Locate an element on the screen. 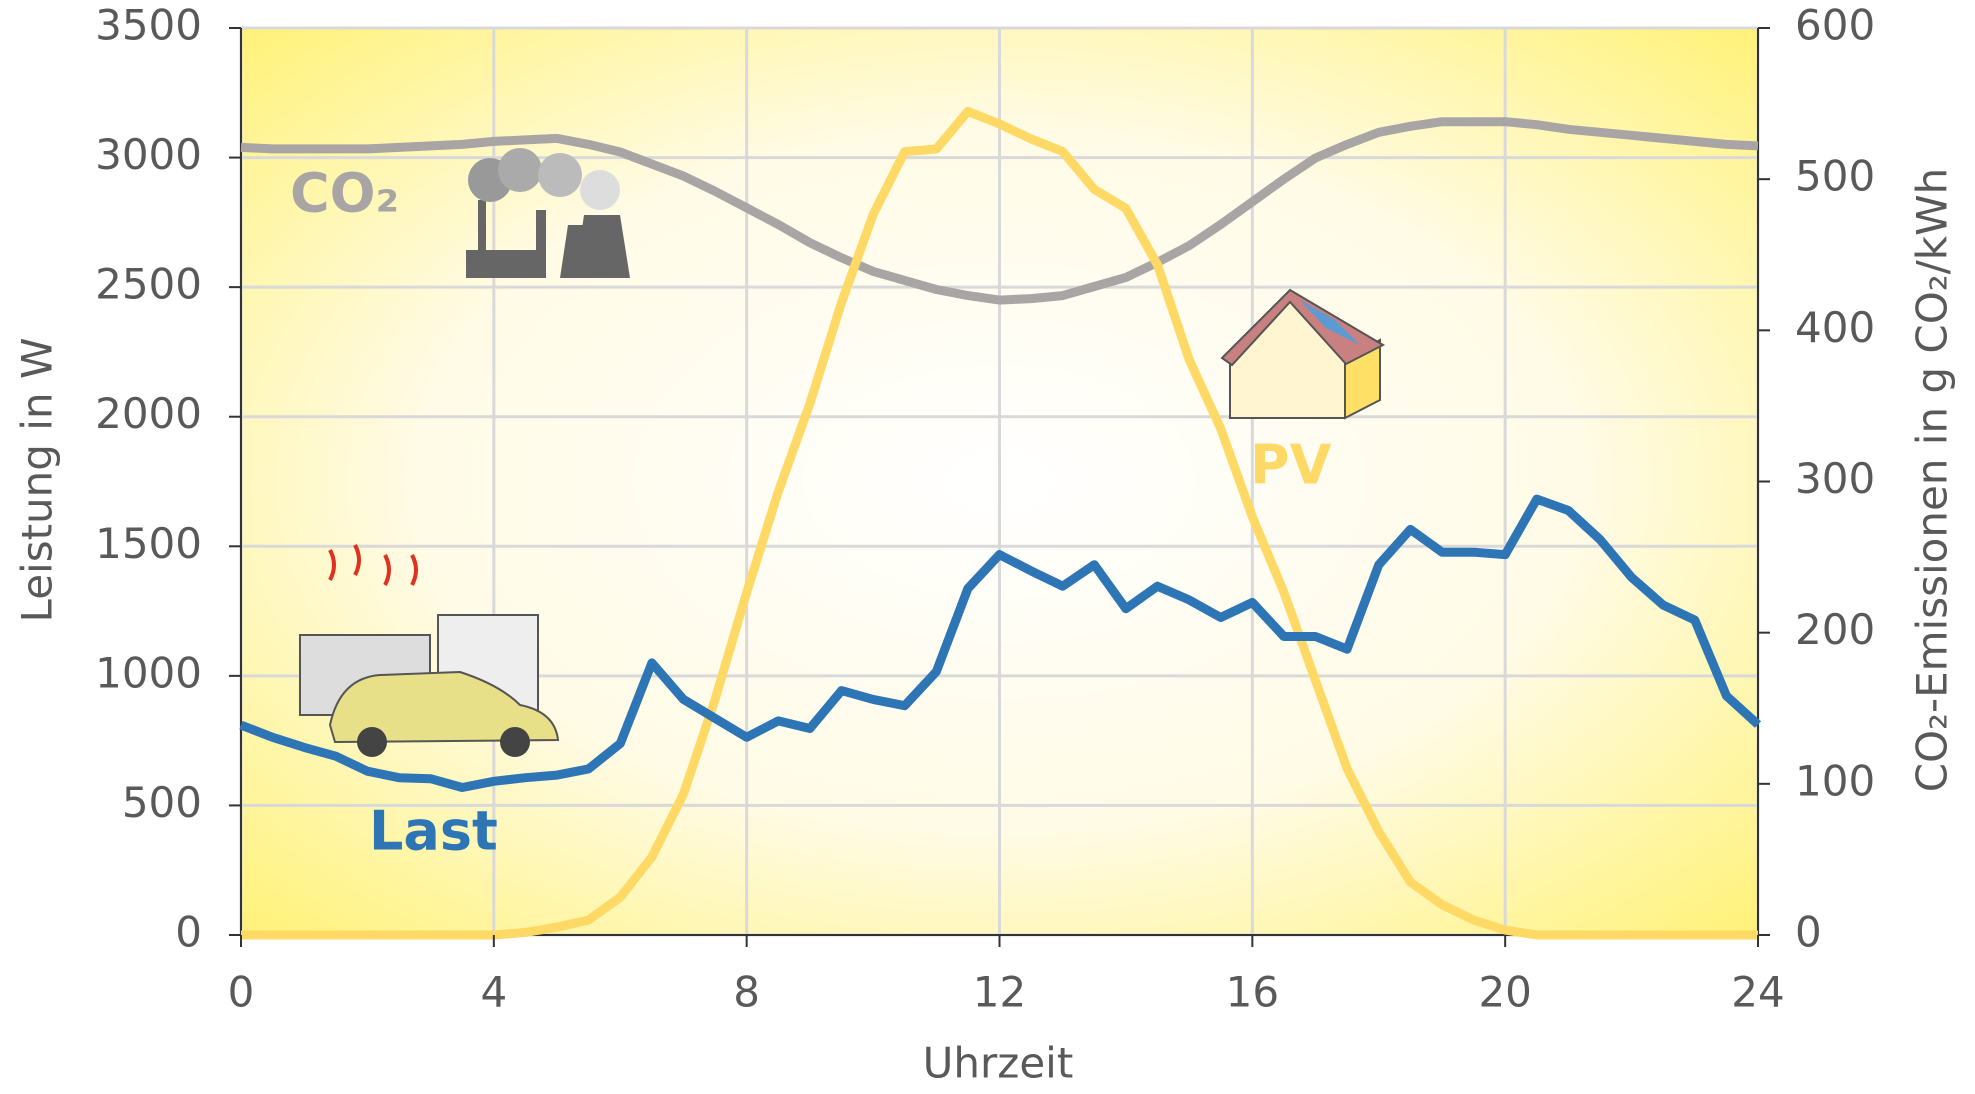  y-axis-title: Leistung in W is located at coordinates (37, 480).